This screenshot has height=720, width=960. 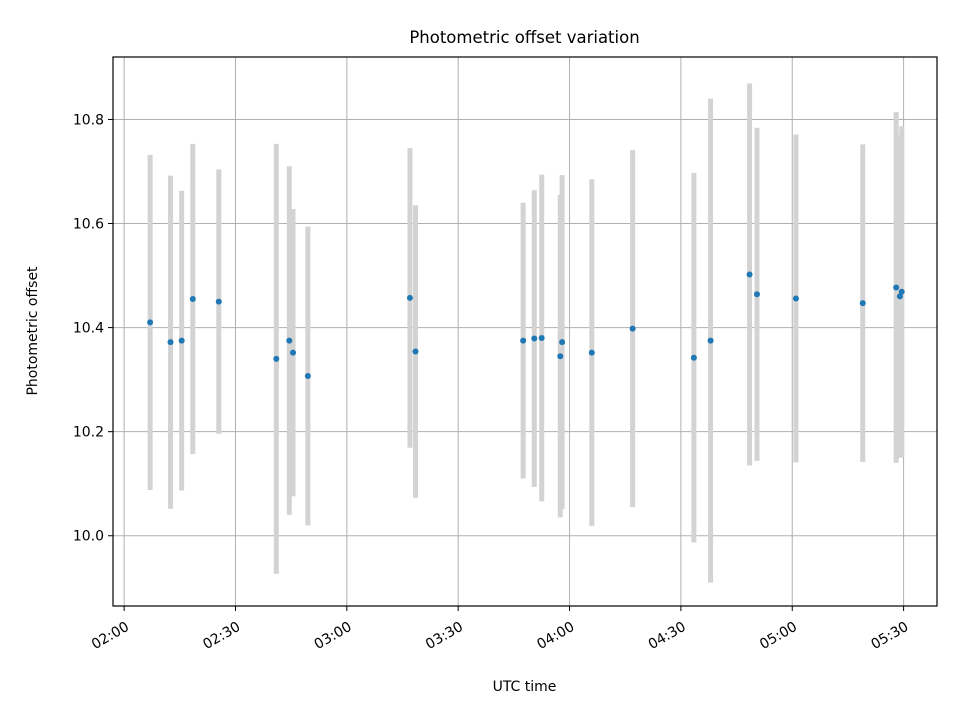 I want to click on y-tick-label: 10.6, so click(x=88, y=225).